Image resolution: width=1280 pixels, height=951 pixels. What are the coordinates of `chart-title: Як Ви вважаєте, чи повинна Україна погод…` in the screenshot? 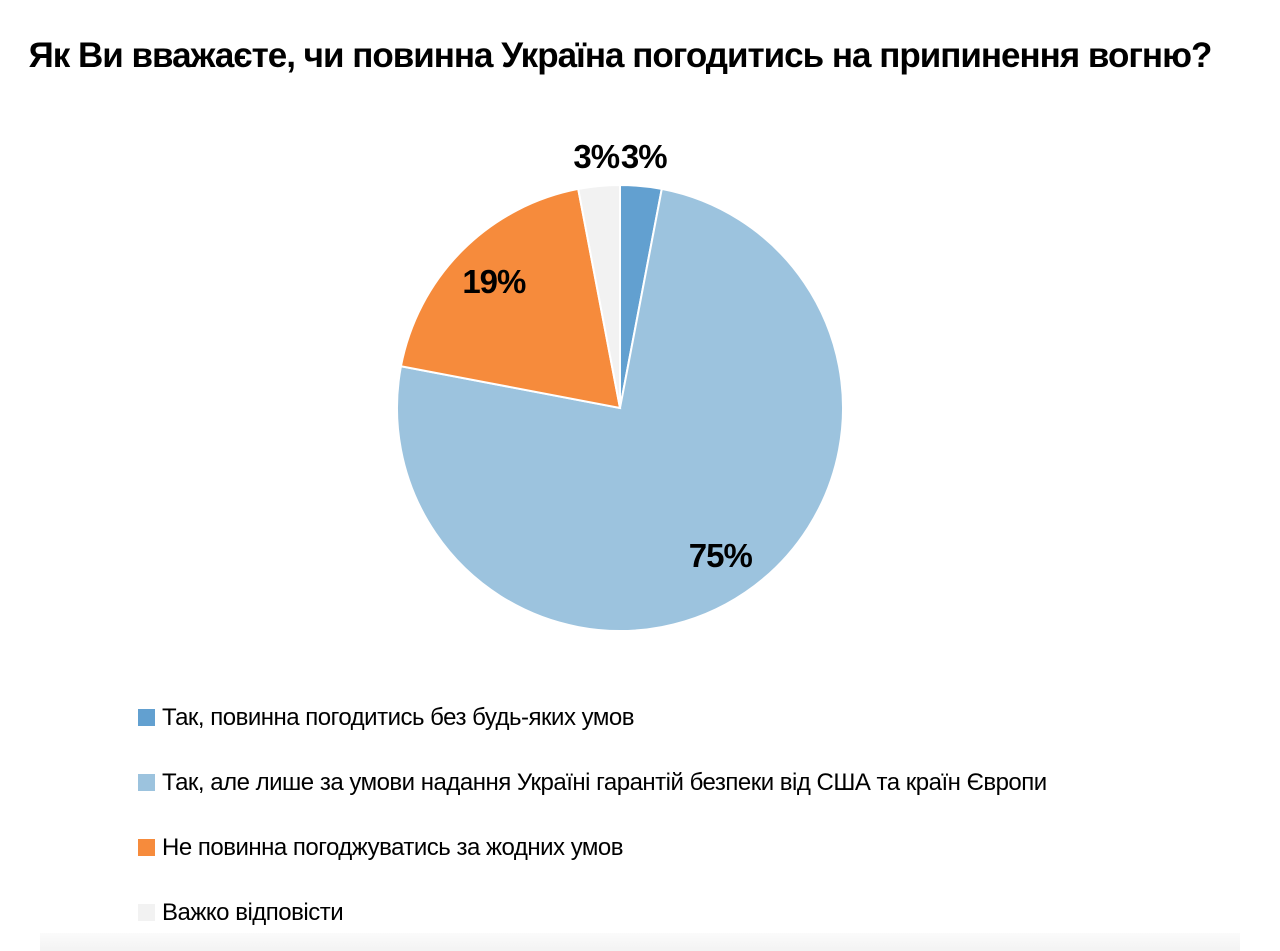 It's located at (620, 55).